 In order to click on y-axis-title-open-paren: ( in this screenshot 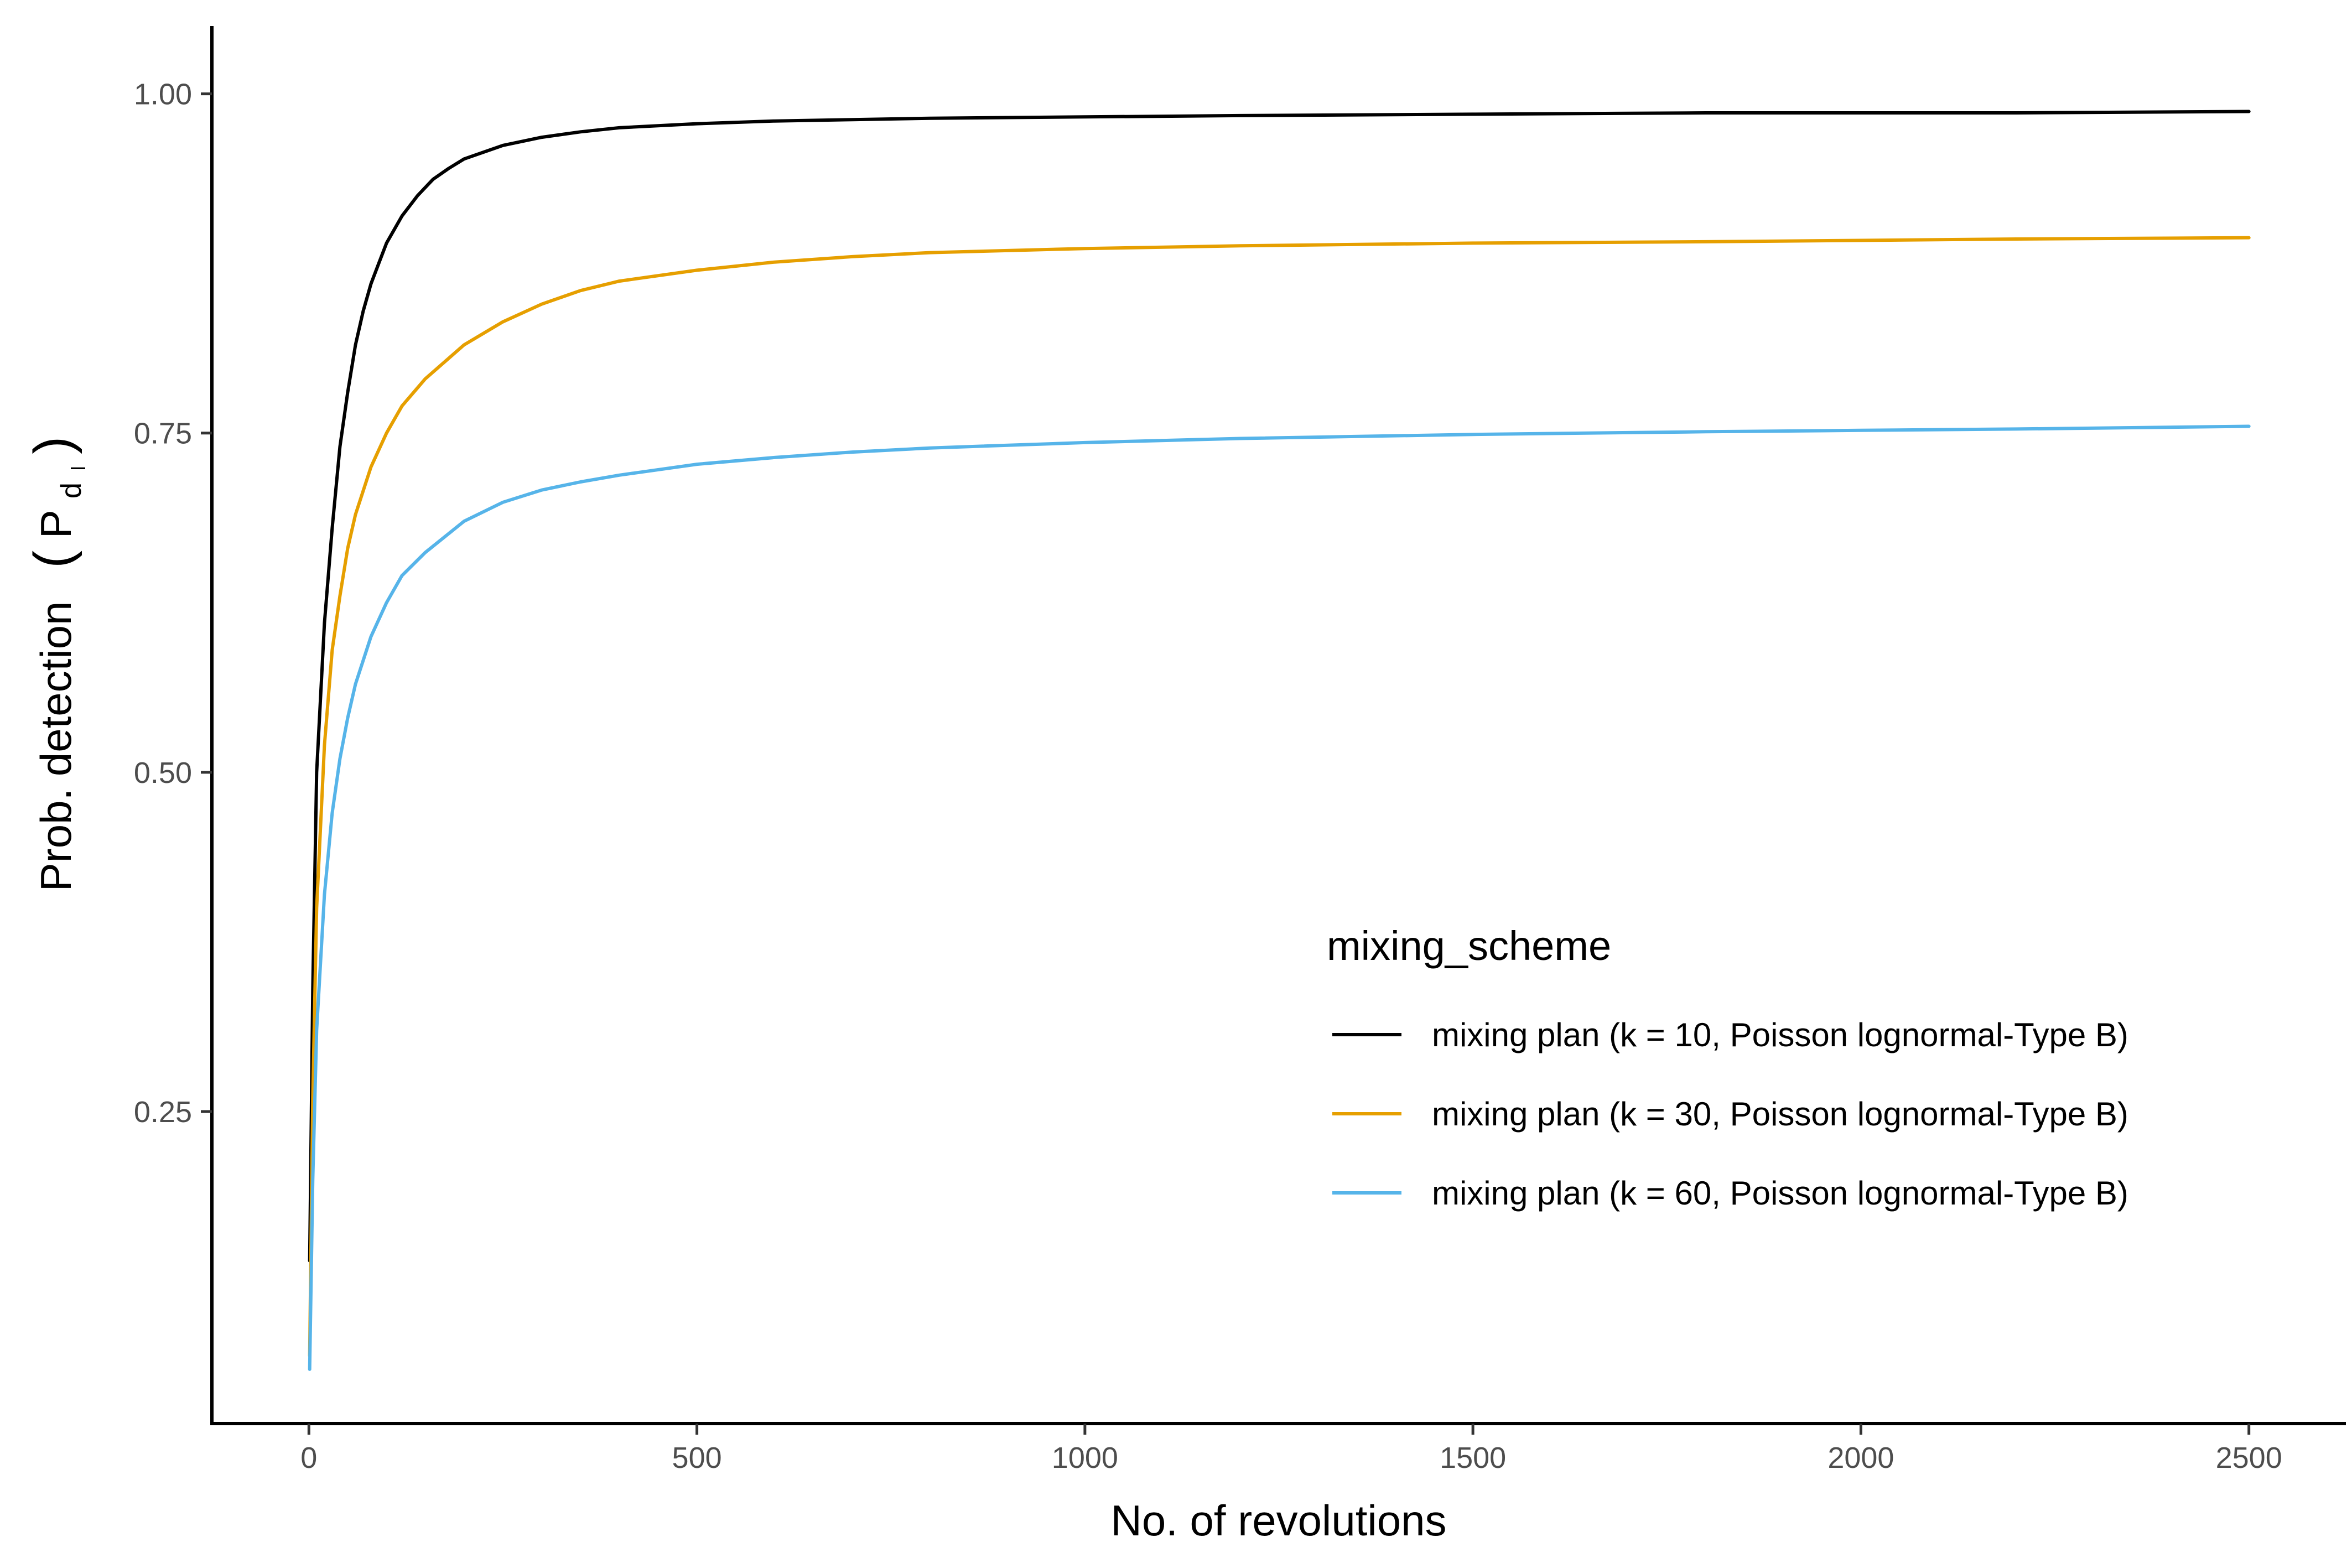, I will do `click(53, 559)`.